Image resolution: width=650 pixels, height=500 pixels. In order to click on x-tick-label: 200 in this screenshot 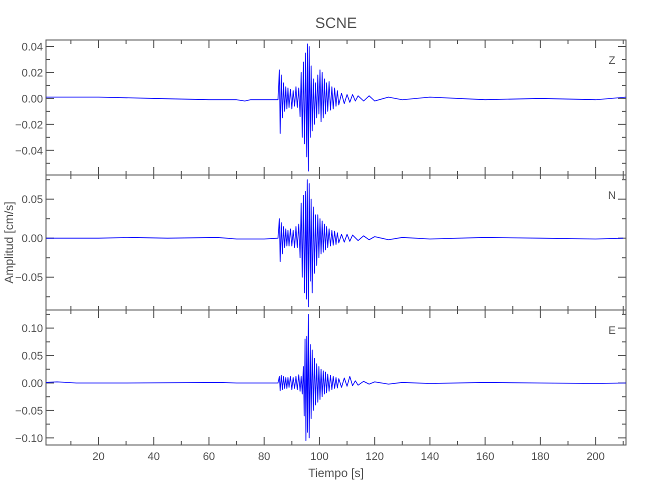, I will do `click(595, 457)`.